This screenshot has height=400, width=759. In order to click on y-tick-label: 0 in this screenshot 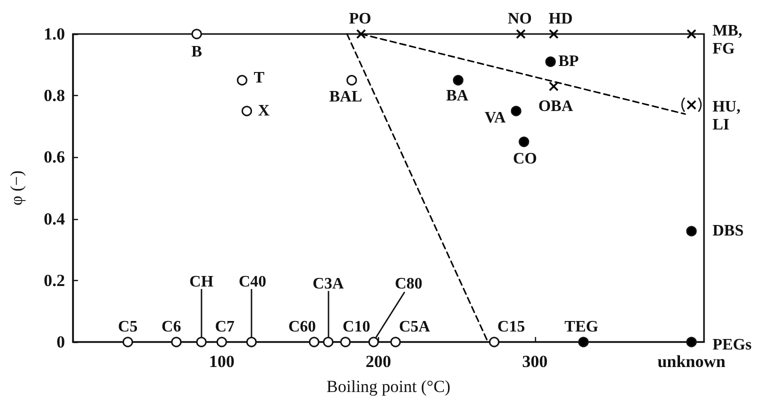, I will do `click(60, 342)`.